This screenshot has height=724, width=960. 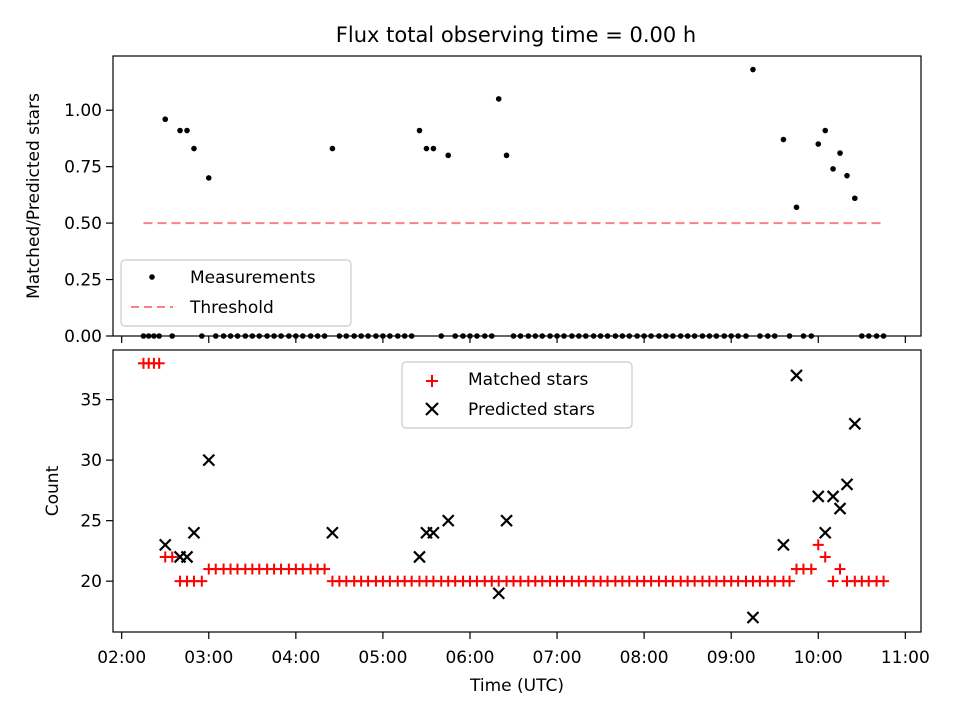 What do you see at coordinates (121, 658) in the screenshot?
I see `x-tick-label: 02:00` at bounding box center [121, 658].